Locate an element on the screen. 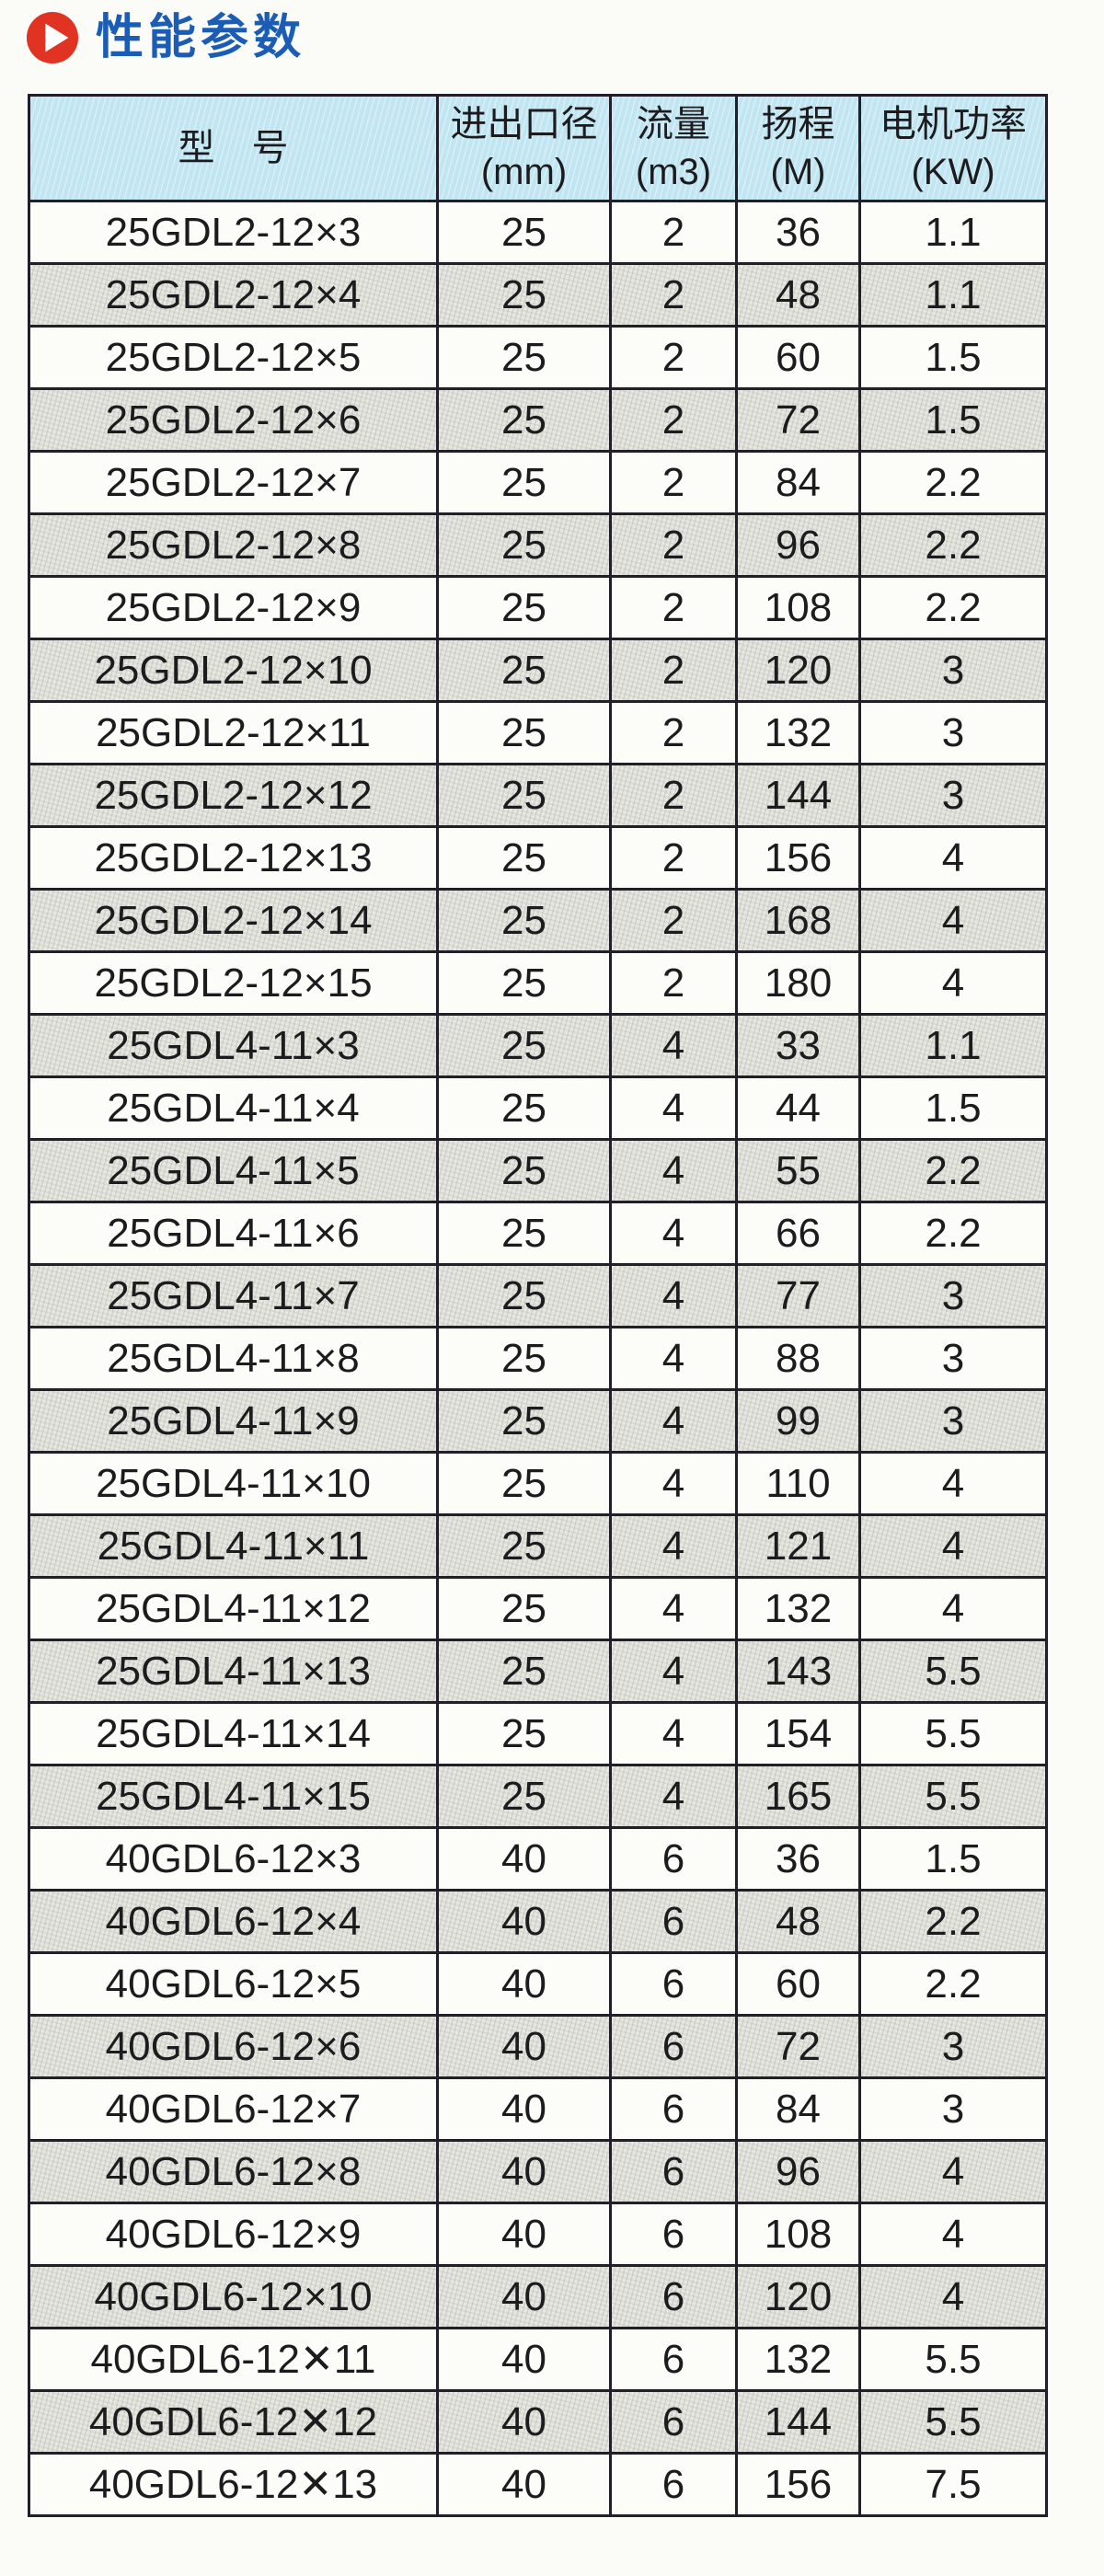 Image resolution: width=1104 pixels, height=2576 pixels. cell-head: 96 is located at coordinates (798, 545).